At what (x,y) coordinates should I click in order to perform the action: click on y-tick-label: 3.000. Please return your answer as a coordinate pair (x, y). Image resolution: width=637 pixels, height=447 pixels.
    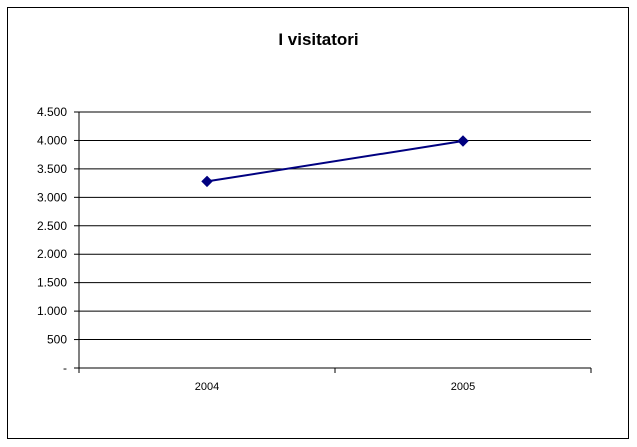
    Looking at the image, I should click on (52, 197).